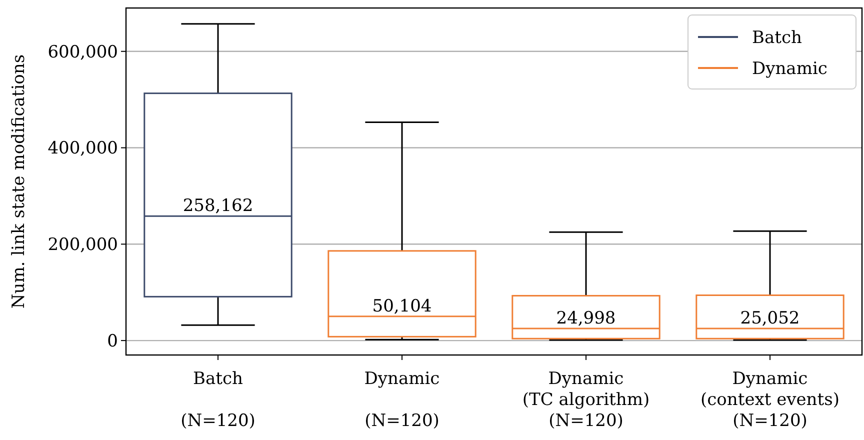 The height and width of the screenshot is (440, 864). I want to click on y-tick-label: 0, so click(112, 341).